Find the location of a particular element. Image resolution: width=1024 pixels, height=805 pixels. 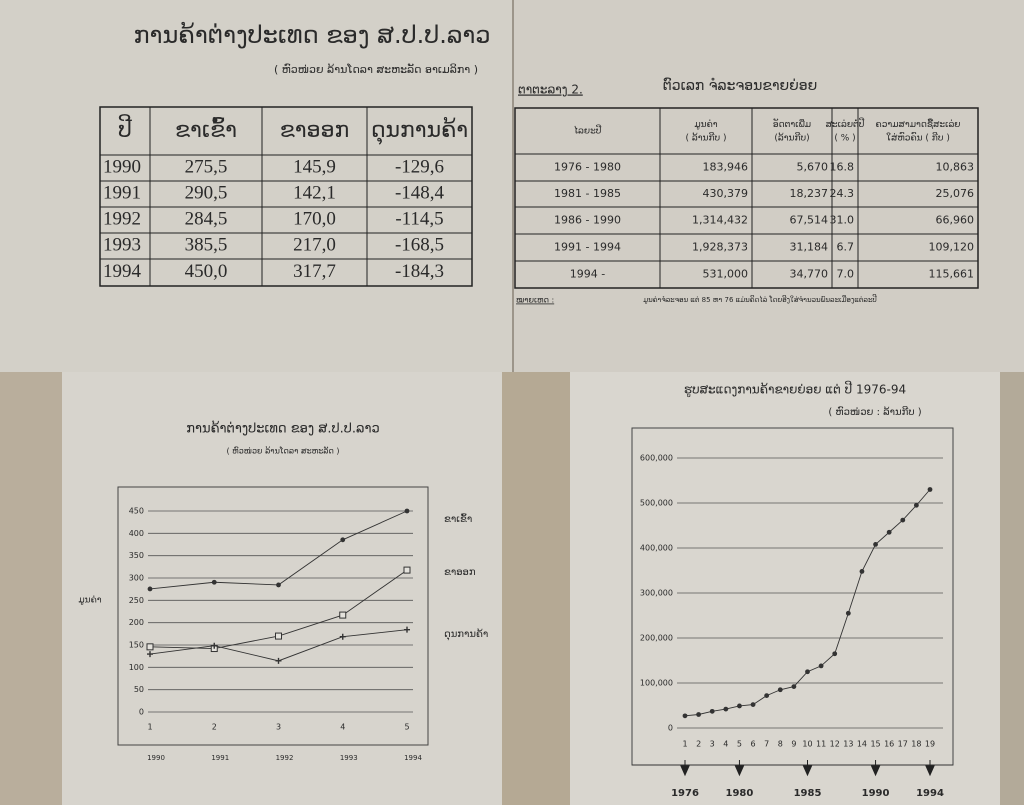

table-header-cell: ໄລຍະປີ is located at coordinates (588, 130).